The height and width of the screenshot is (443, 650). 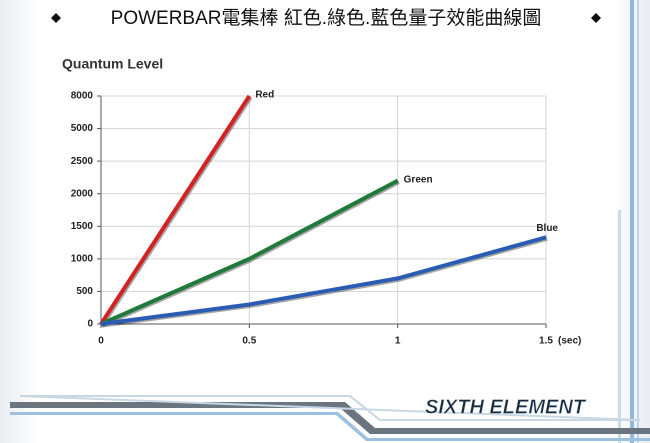 What do you see at coordinates (82, 161) in the screenshot?
I see `y-tick-label: 2500` at bounding box center [82, 161].